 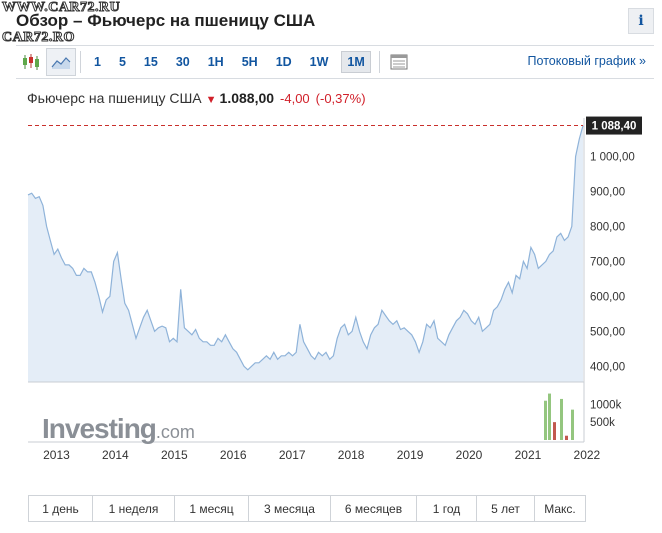 I want to click on chart-toolbar: 1 5 15 30 1H 5H 1D 1W 1M Потоковый график », so click(x=335, y=62).